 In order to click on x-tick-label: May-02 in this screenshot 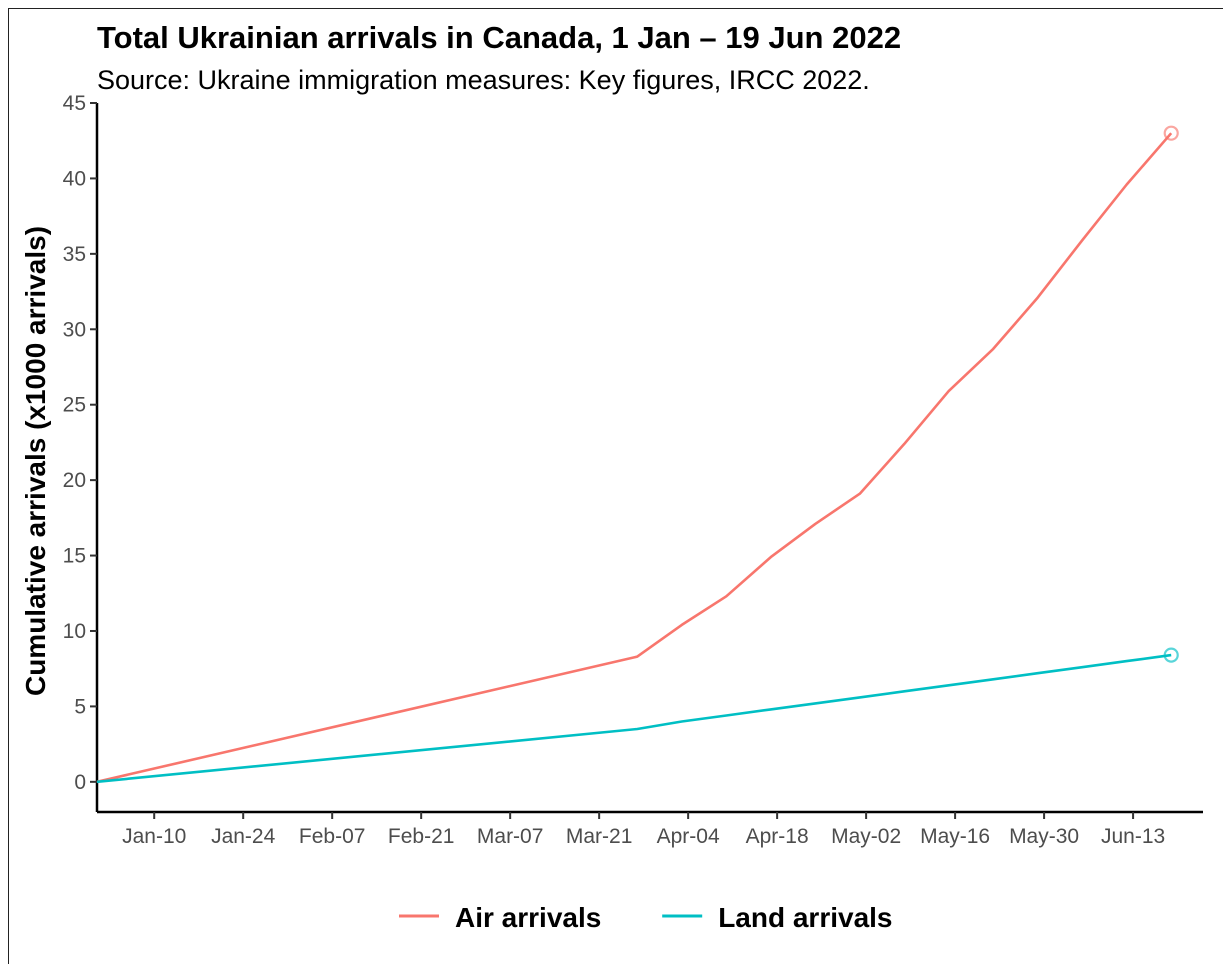, I will do `click(866, 836)`.